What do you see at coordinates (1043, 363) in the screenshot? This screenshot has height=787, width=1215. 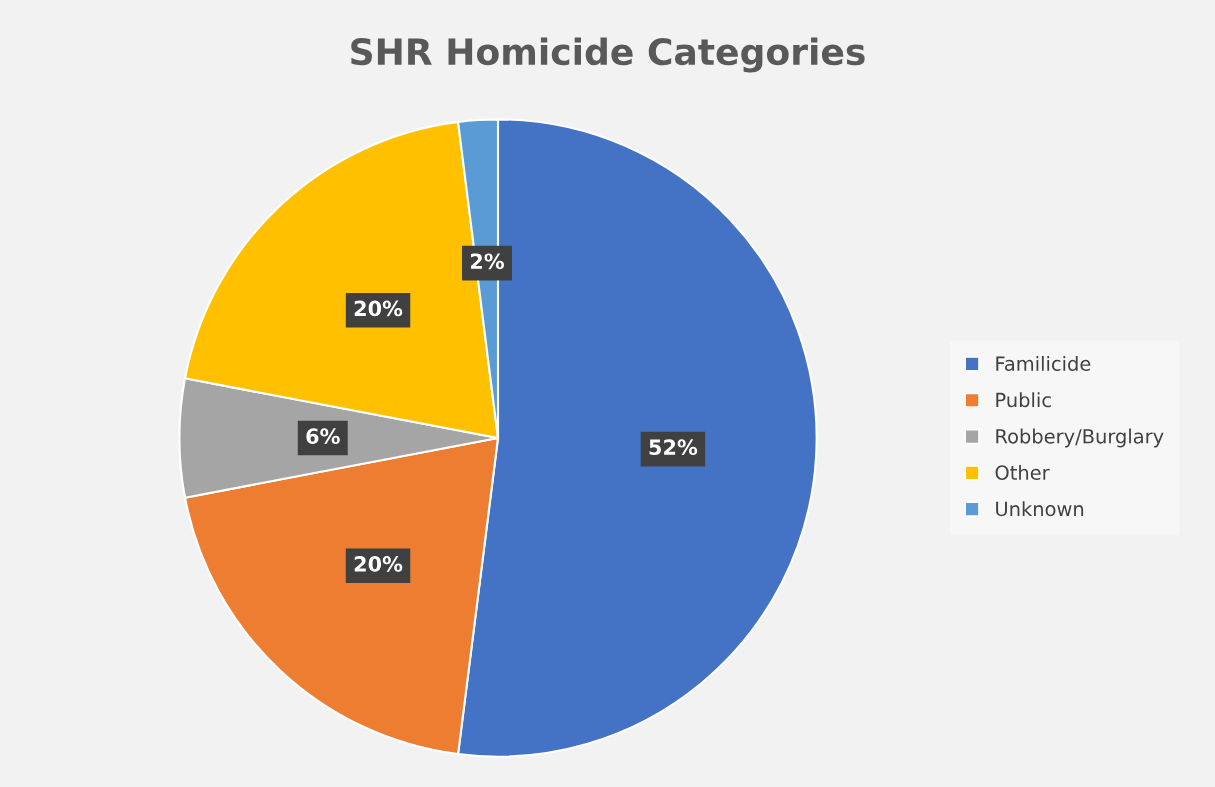 I see `legend-label: Familicide` at bounding box center [1043, 363].